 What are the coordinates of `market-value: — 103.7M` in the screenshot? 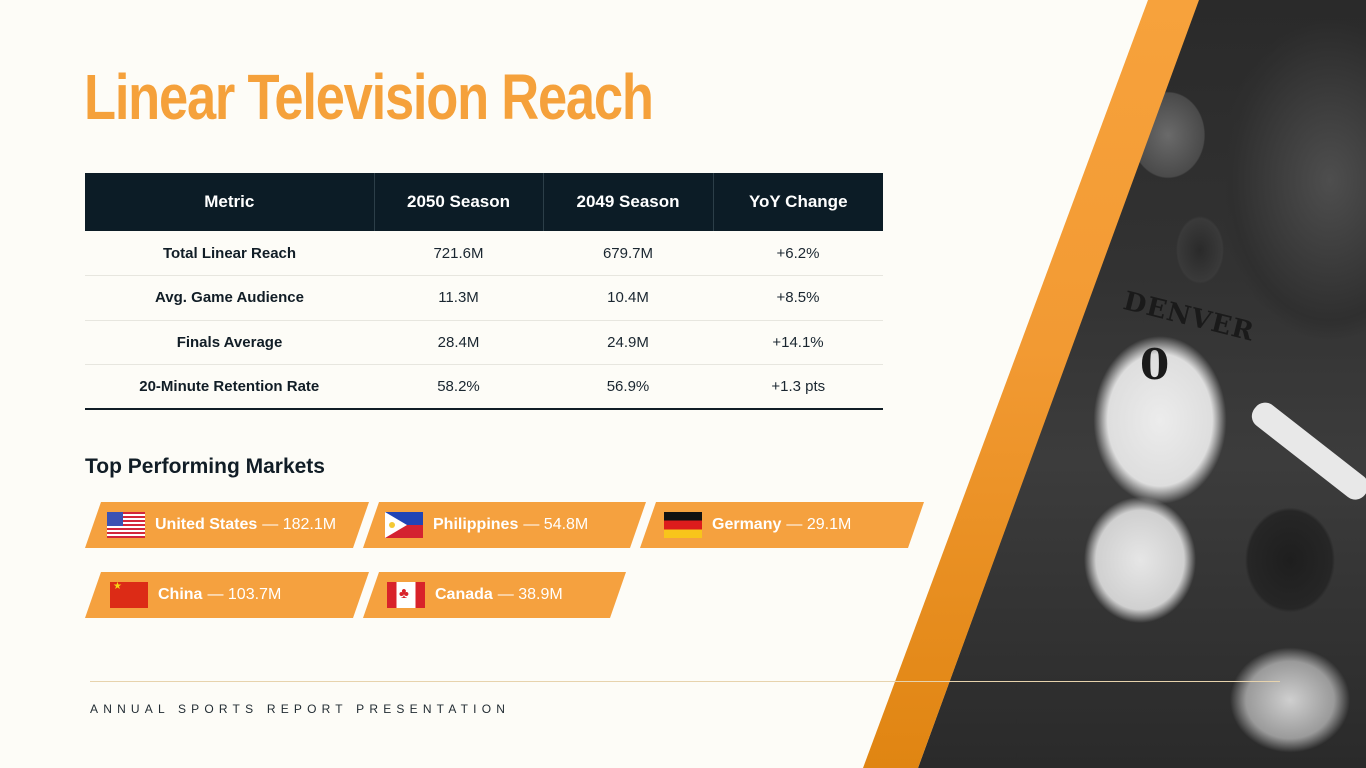 It's located at (244, 594).